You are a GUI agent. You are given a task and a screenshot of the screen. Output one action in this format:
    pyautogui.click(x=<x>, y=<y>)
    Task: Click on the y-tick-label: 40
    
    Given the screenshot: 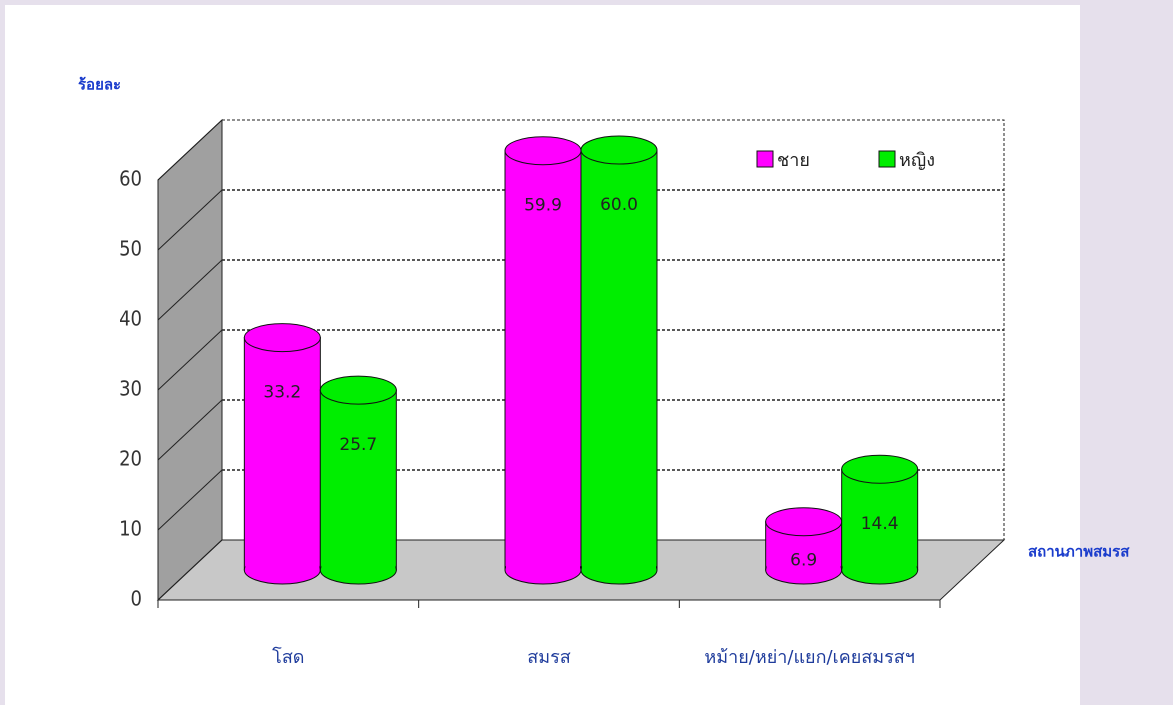 What is the action you would take?
    pyautogui.click(x=130, y=319)
    